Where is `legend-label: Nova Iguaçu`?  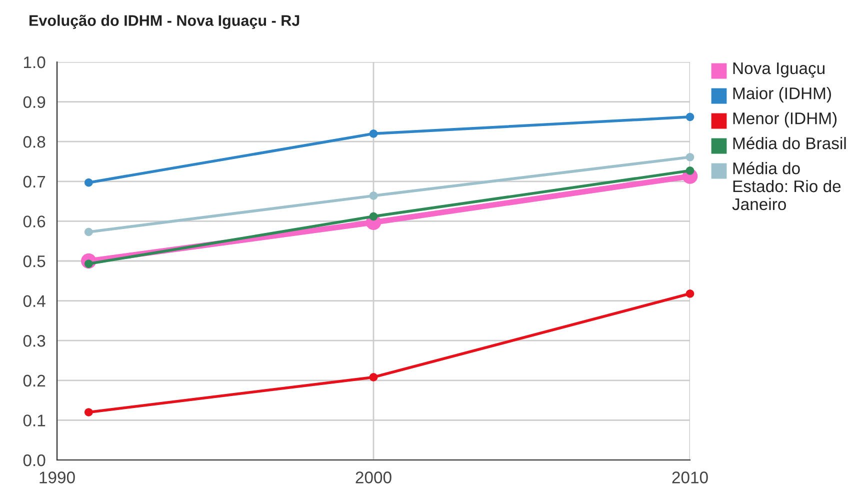
legend-label: Nova Iguaçu is located at coordinates (778, 70).